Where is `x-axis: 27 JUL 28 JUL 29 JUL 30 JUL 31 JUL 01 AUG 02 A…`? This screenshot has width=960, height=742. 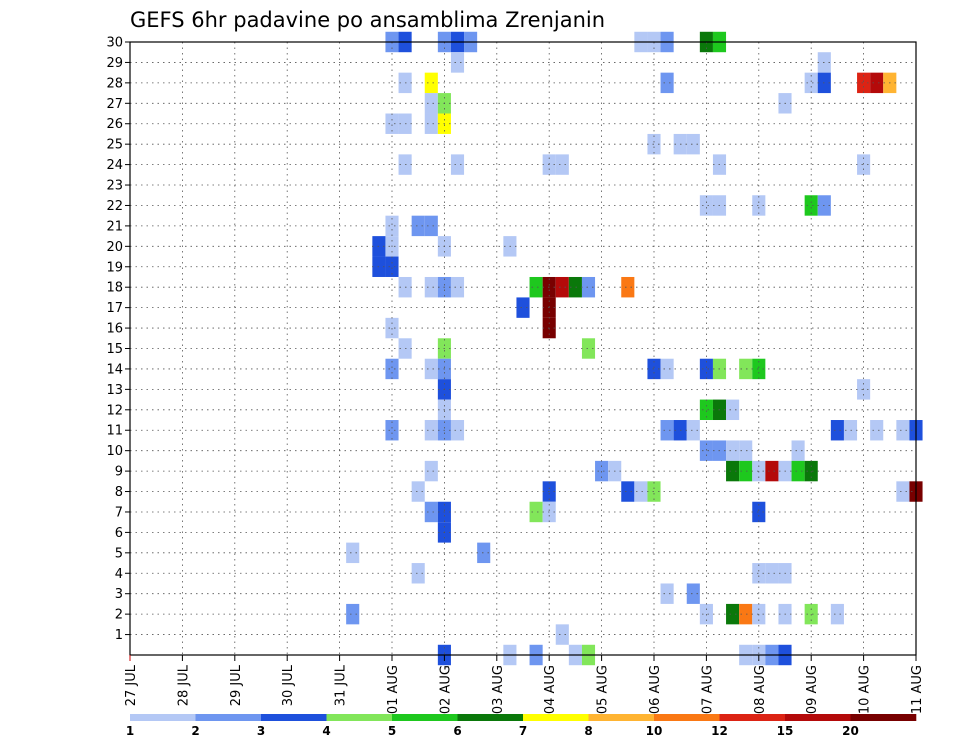 x-axis: 27 JUL 28 JUL 29 JUL 30 JUL 31 JUL 01 AUG 02 A… is located at coordinates (524, 684).